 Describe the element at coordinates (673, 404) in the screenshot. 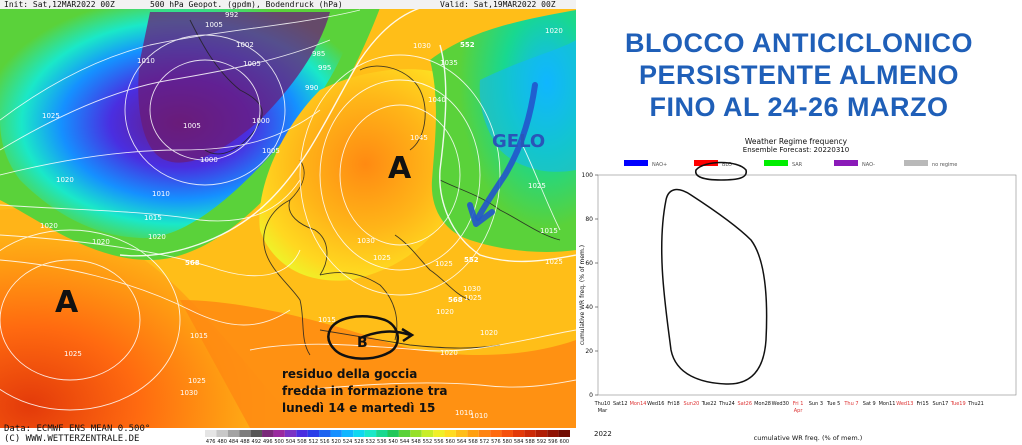

I see `chart-x-tick-label: Fri18` at that location.